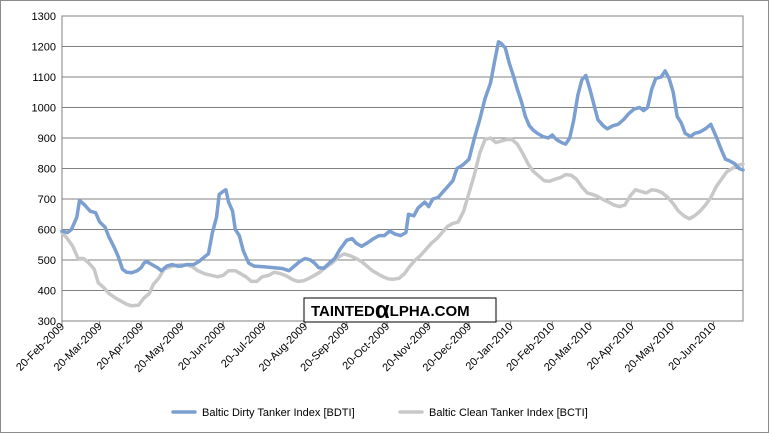  Describe the element at coordinates (47, 139) in the screenshot. I see `y-tick-label: 900` at that location.